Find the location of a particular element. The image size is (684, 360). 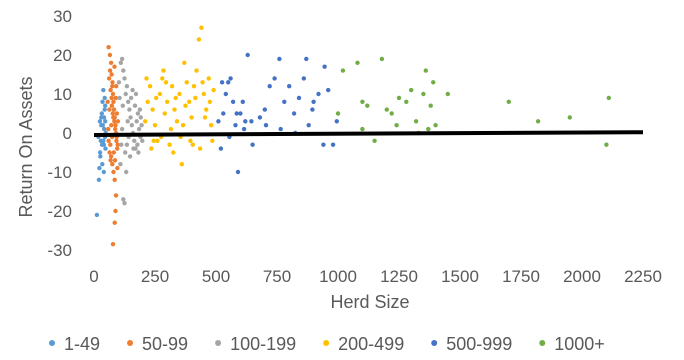

y-axis-ticks: -30 -20 -10 0 10 20 30 is located at coordinates (59, 133).